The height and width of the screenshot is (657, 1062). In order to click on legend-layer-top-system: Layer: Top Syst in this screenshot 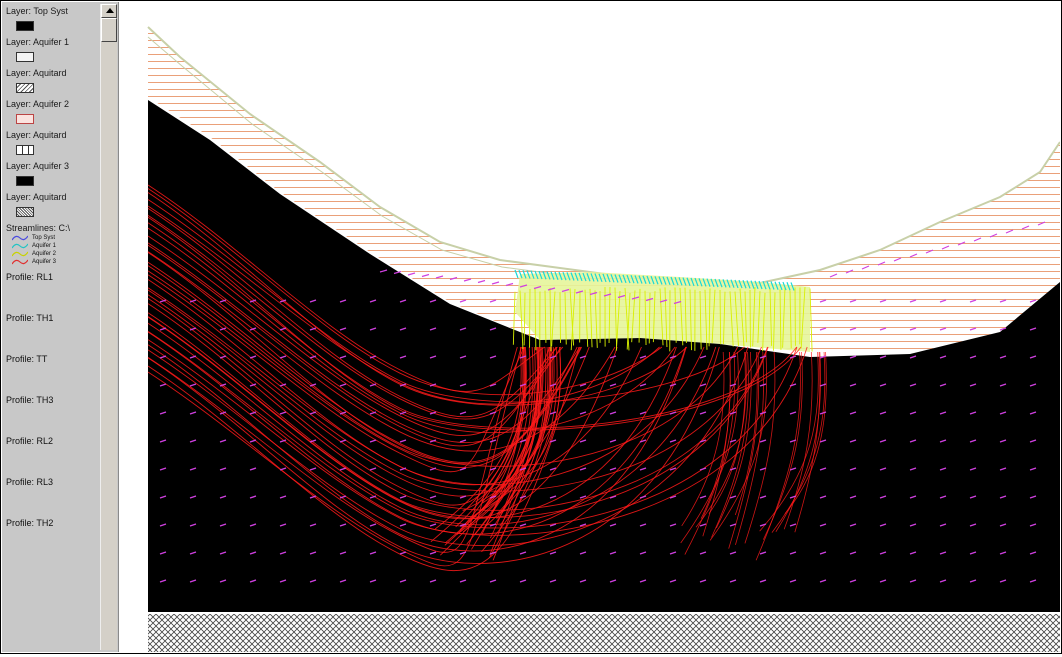, I will do `click(53, 18)`.